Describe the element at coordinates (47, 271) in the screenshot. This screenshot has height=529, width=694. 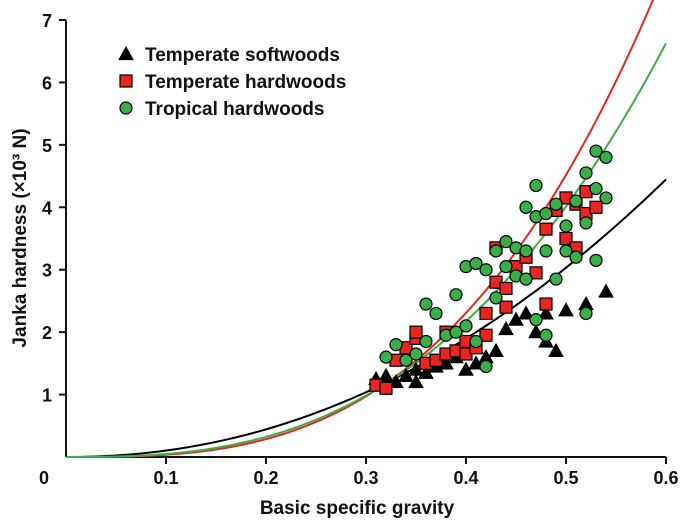
I see `y-tick-label: 3` at that location.